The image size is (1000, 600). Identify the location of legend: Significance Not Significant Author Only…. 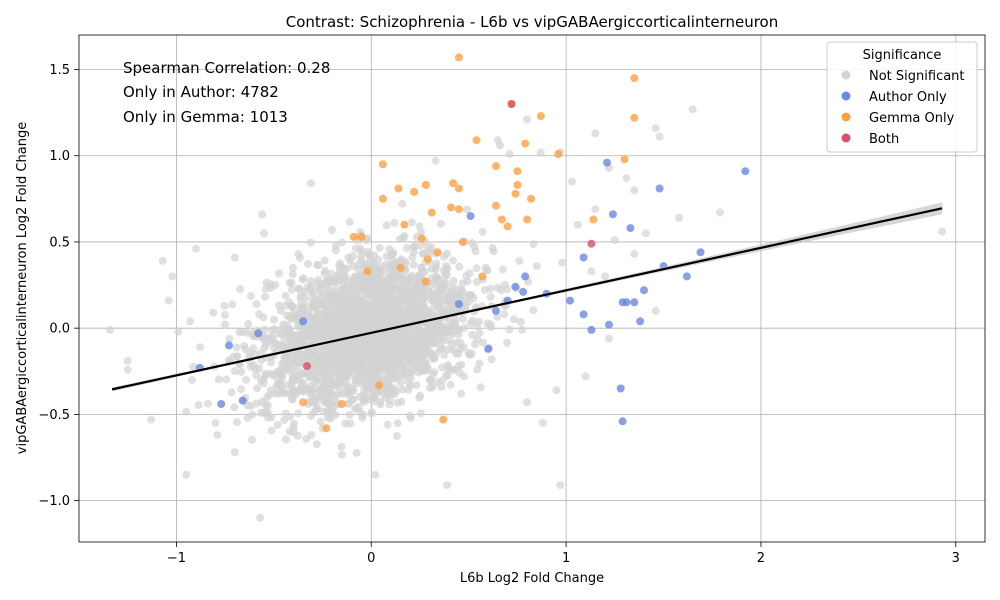
(902, 97).